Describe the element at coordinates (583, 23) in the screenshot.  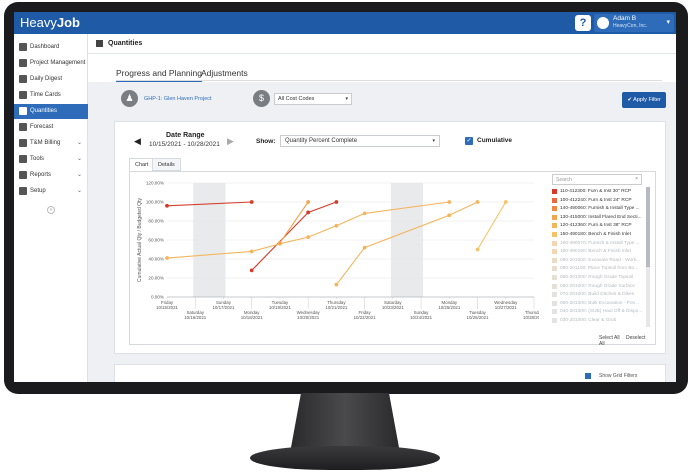
I see `help-button: ?` at that location.